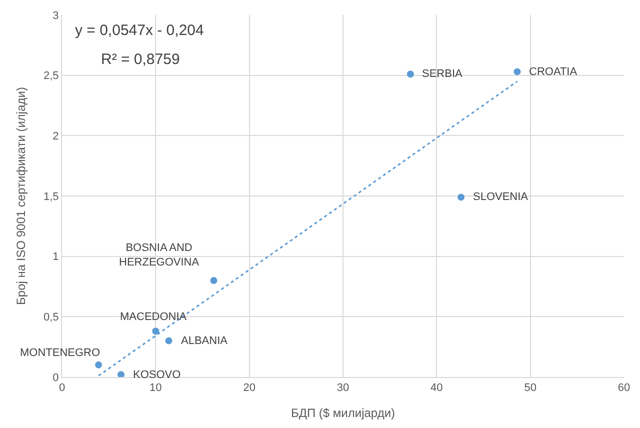 This screenshot has width=640, height=428. Describe the element at coordinates (139, 30) in the screenshot. I see `annotation: y = 0,0547x - 0,204` at that location.